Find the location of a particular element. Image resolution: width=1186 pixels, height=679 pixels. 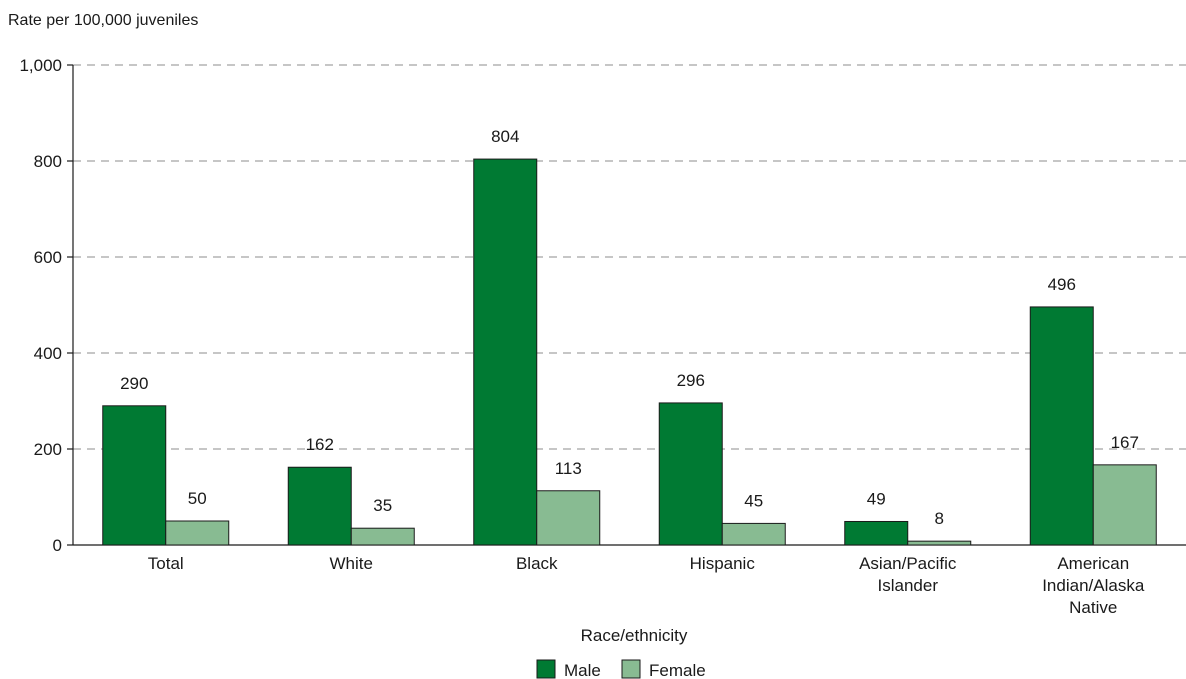

legend-label-male: Male is located at coordinates (582, 670).